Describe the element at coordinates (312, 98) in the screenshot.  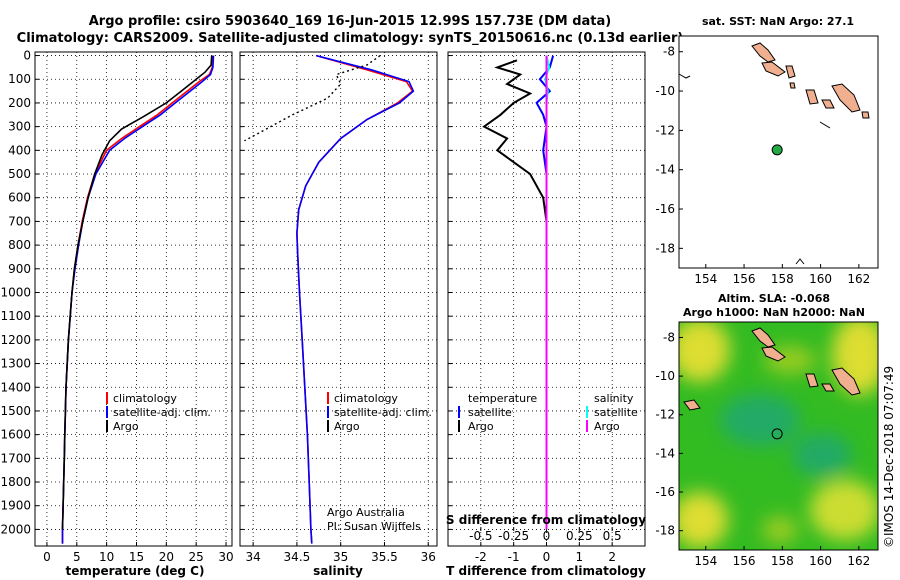
I see `series-line-argo-dotted-` at that location.